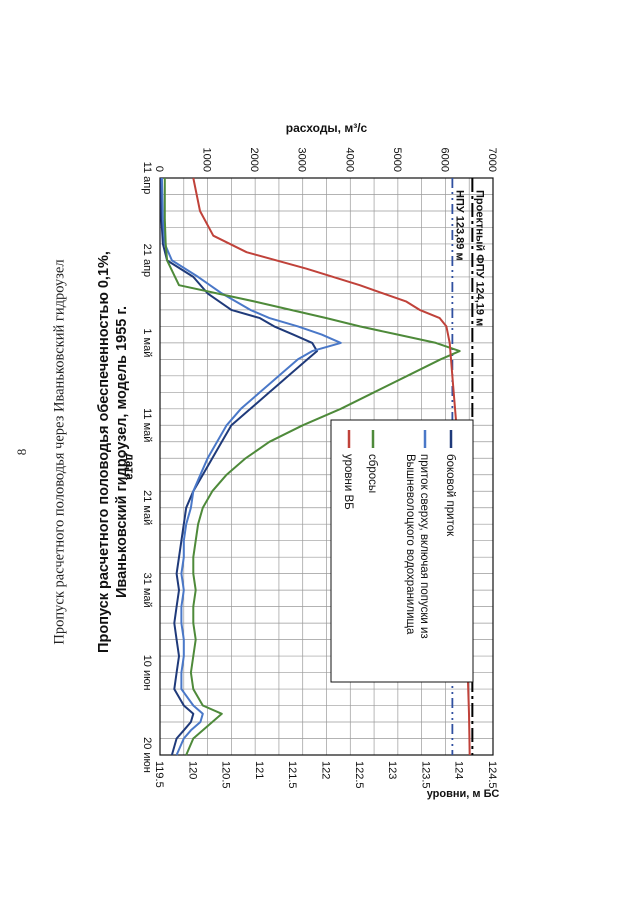  Describe the element at coordinates (254, 160) in the screenshot. I see `y-tick-label: 2000` at that location.